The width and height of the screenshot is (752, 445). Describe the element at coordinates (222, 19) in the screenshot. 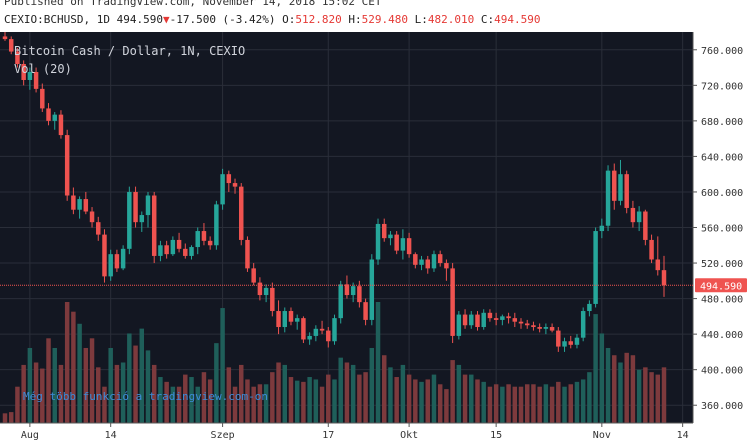

I see `change-value: -17.500 (-3.42%)` at that location.